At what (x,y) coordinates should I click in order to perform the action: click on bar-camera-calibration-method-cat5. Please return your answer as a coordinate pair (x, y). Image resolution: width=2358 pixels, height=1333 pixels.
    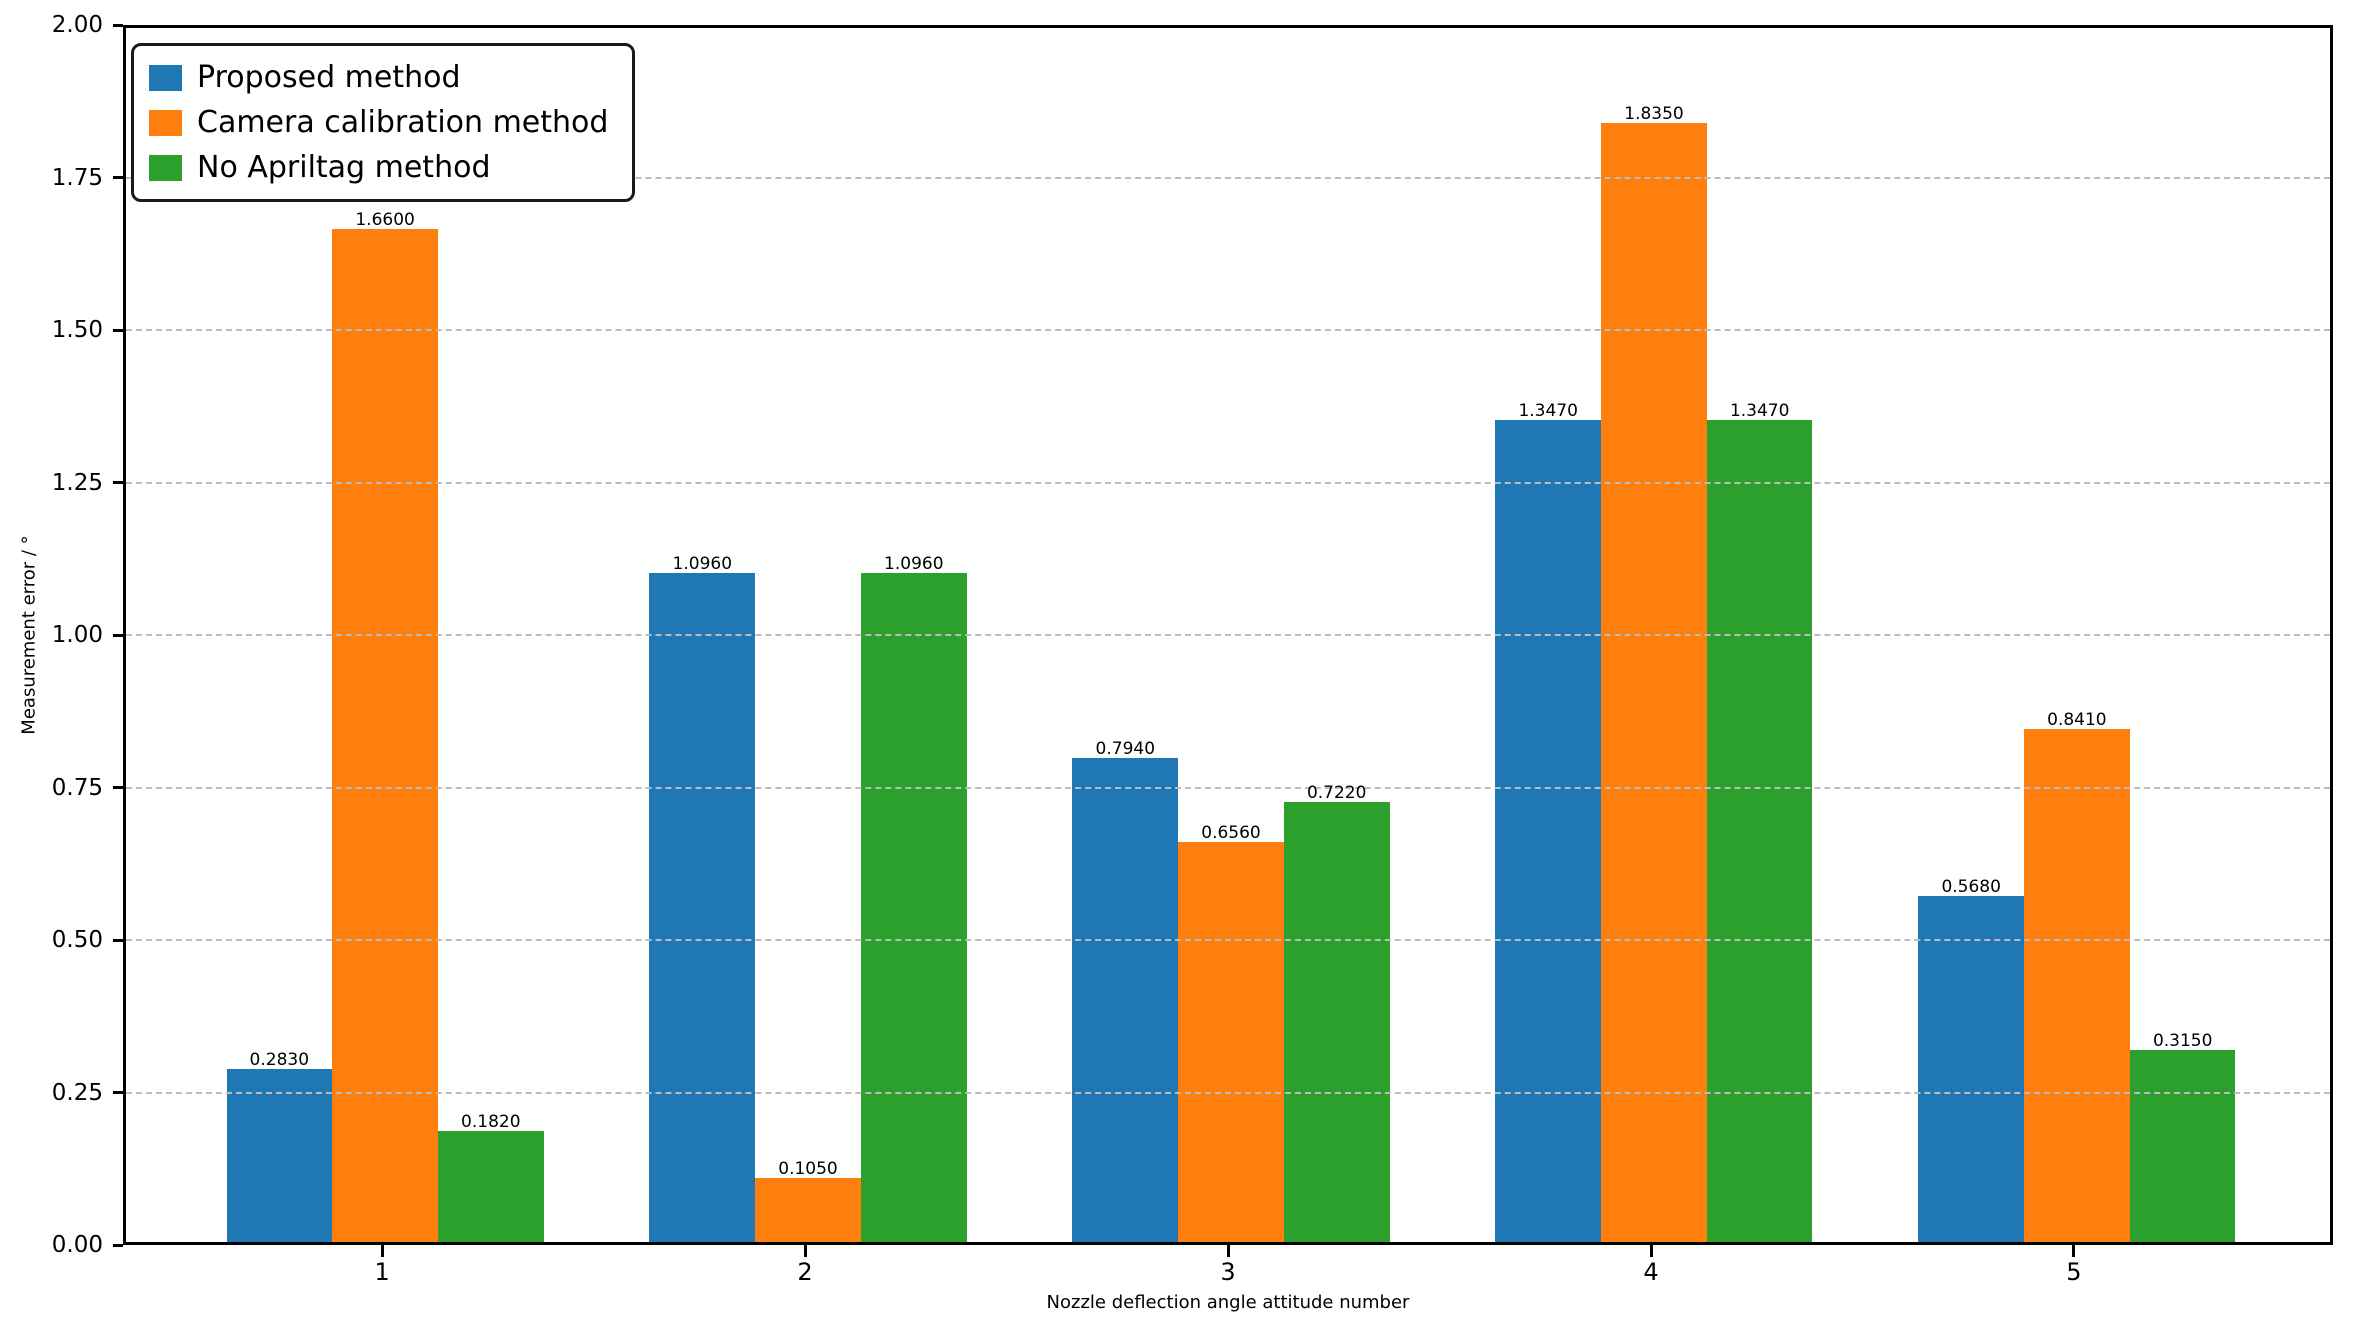
    Looking at the image, I should click on (2077, 985).